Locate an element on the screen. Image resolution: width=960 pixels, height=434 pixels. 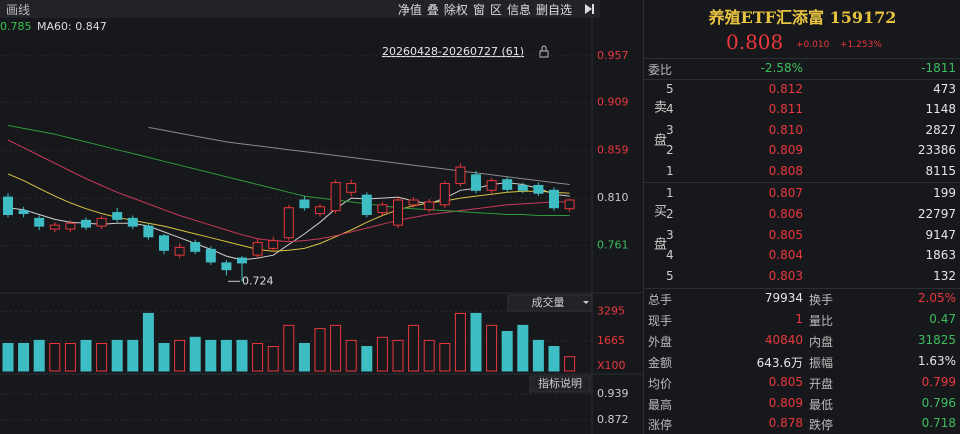
volume: 132 is located at coordinates (944, 276).